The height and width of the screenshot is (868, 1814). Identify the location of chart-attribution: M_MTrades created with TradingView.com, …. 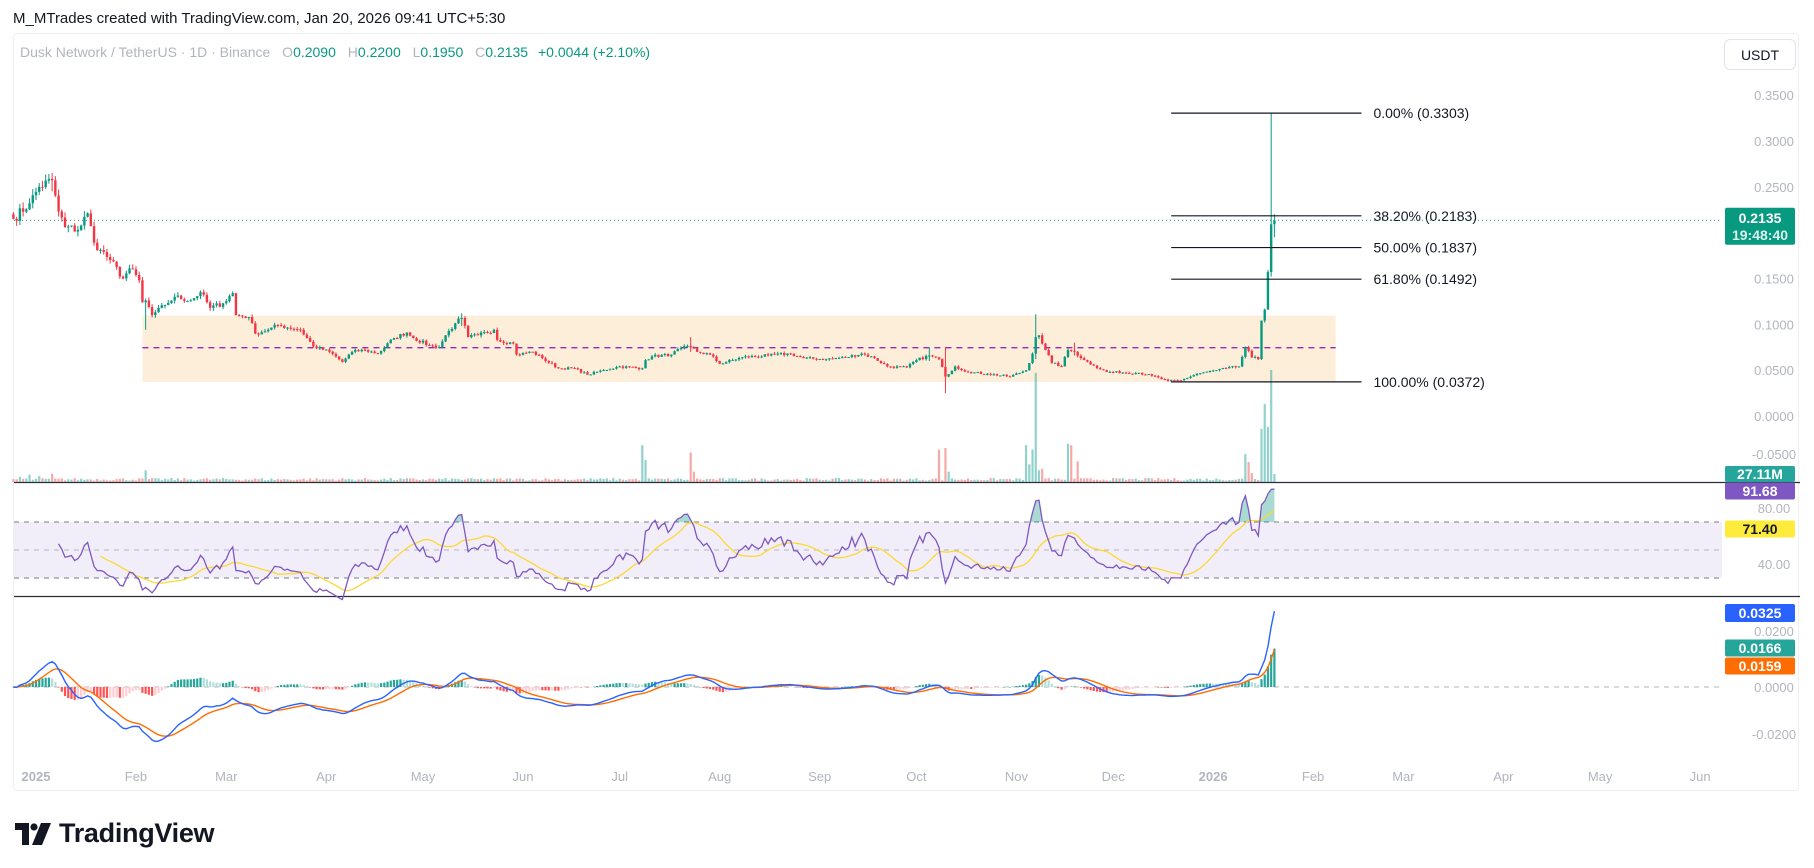
(259, 18).